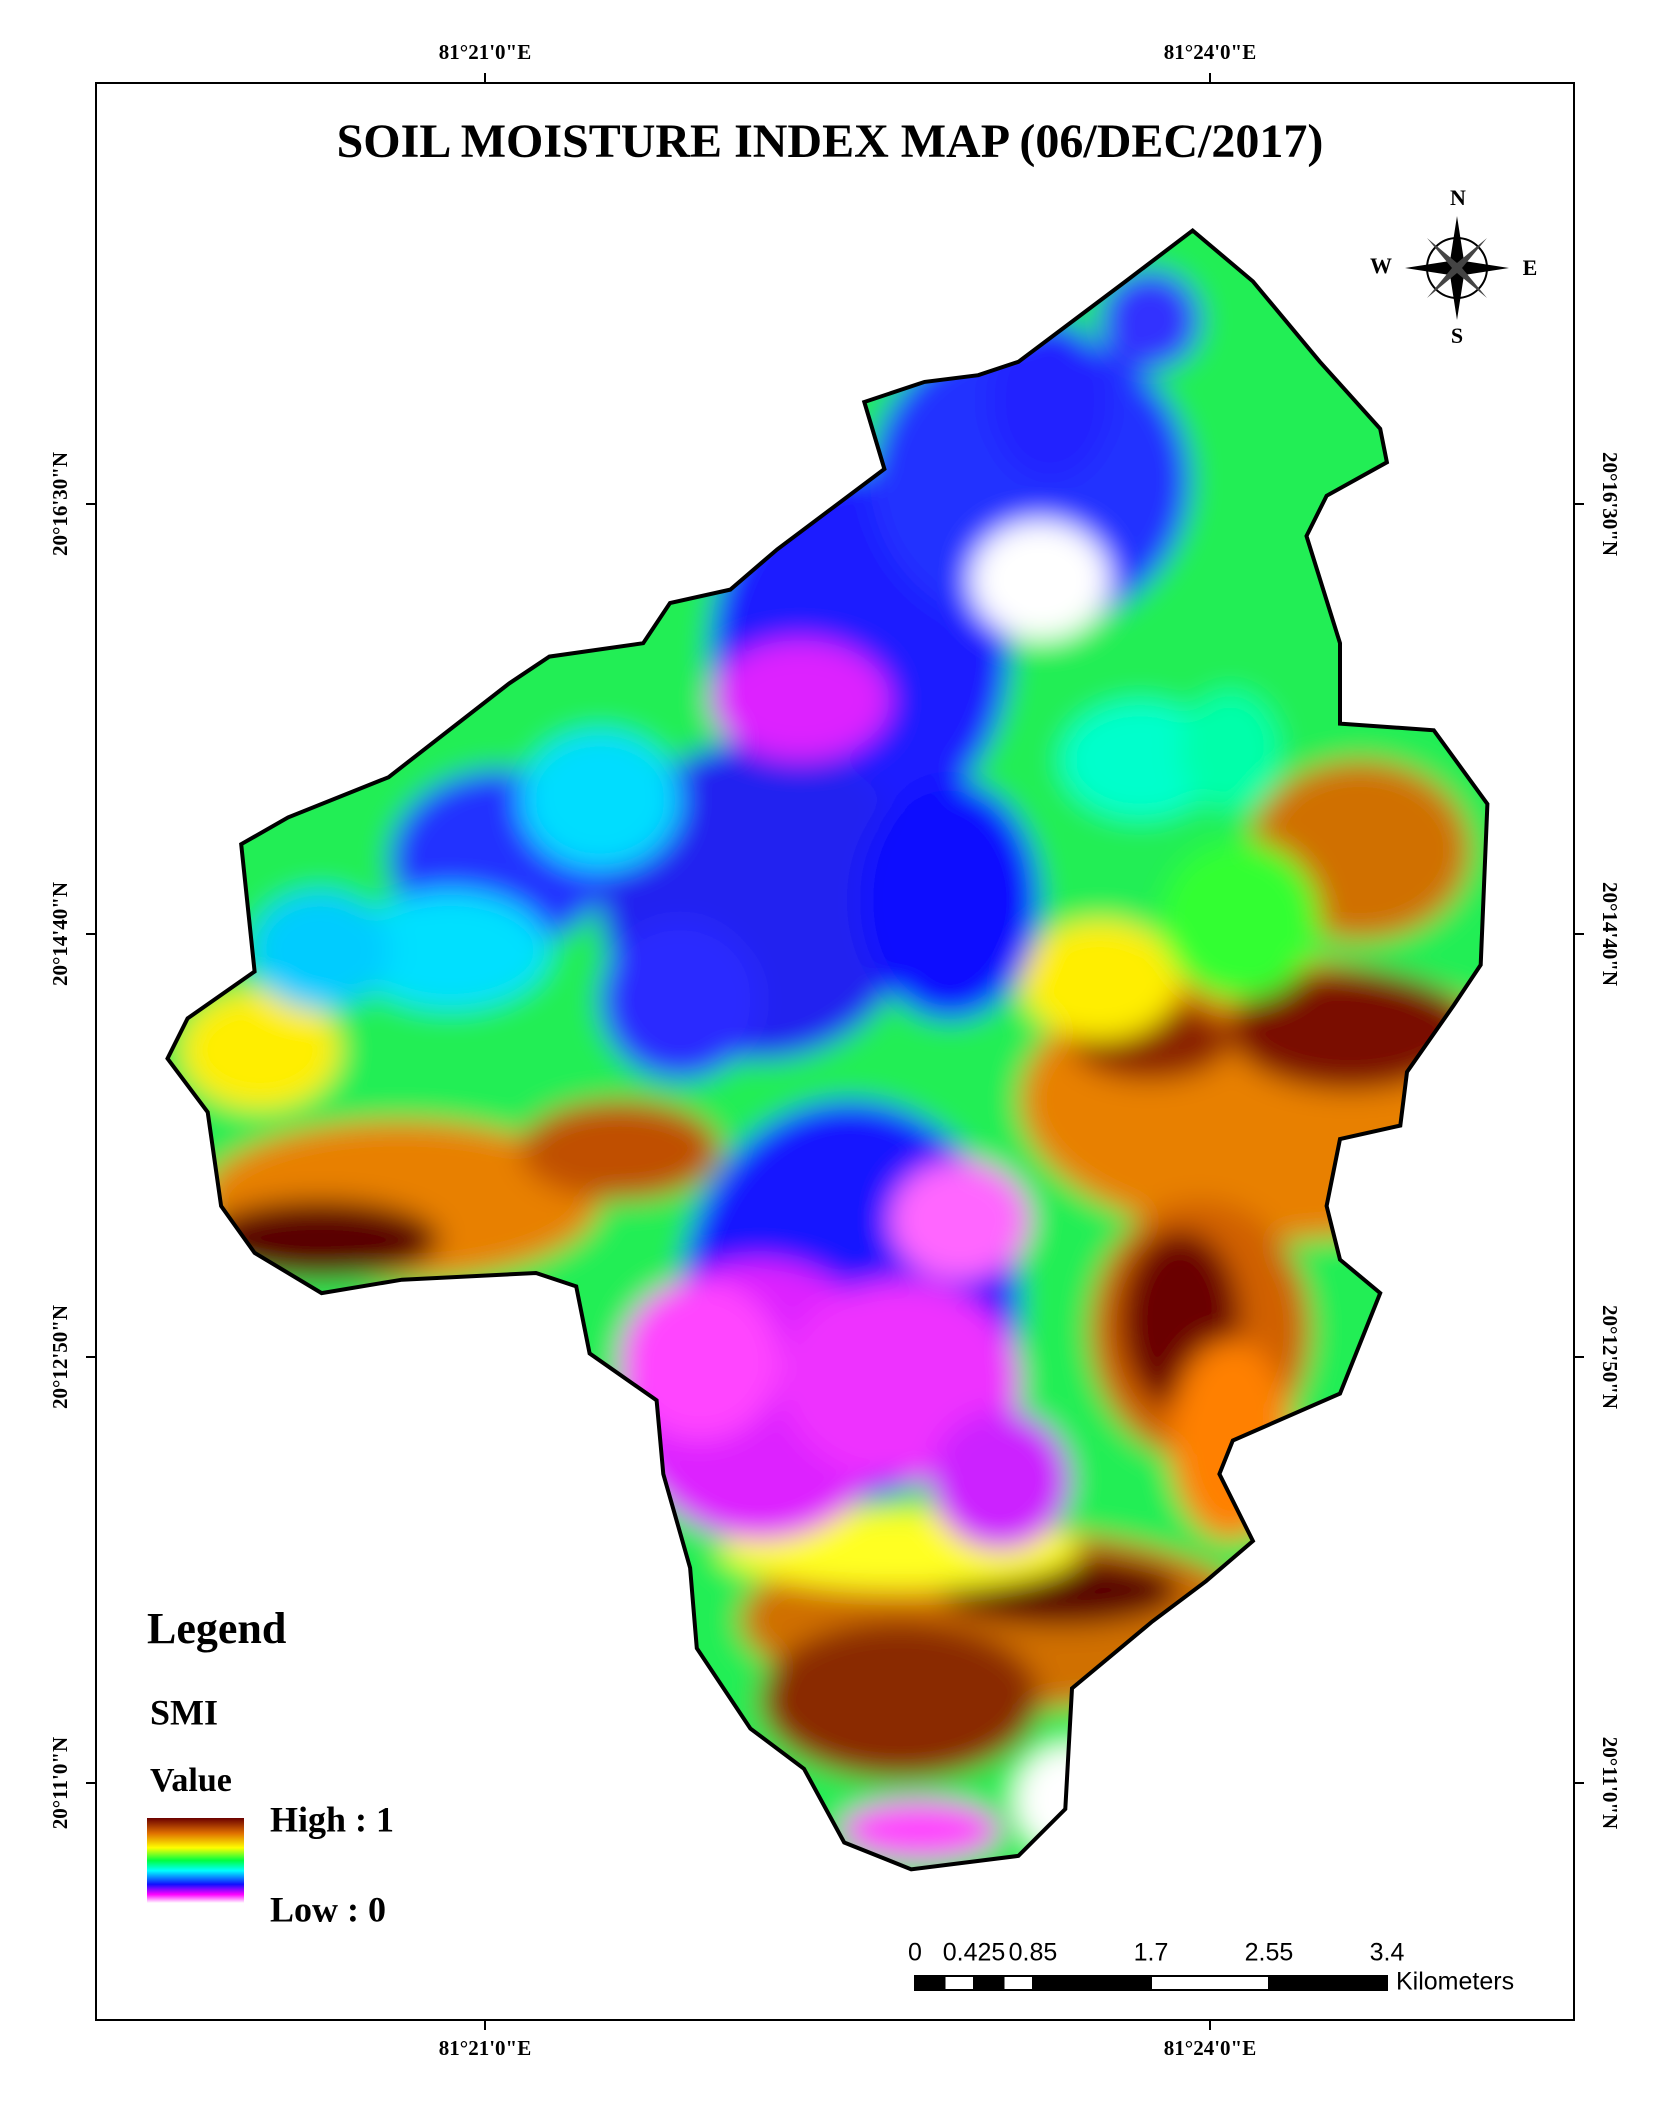 This screenshot has height=2113, width=1661. I want to click on scale-bar: 0 0.425 0.85 1.7 2.55 3.4, so click(1156, 1965).